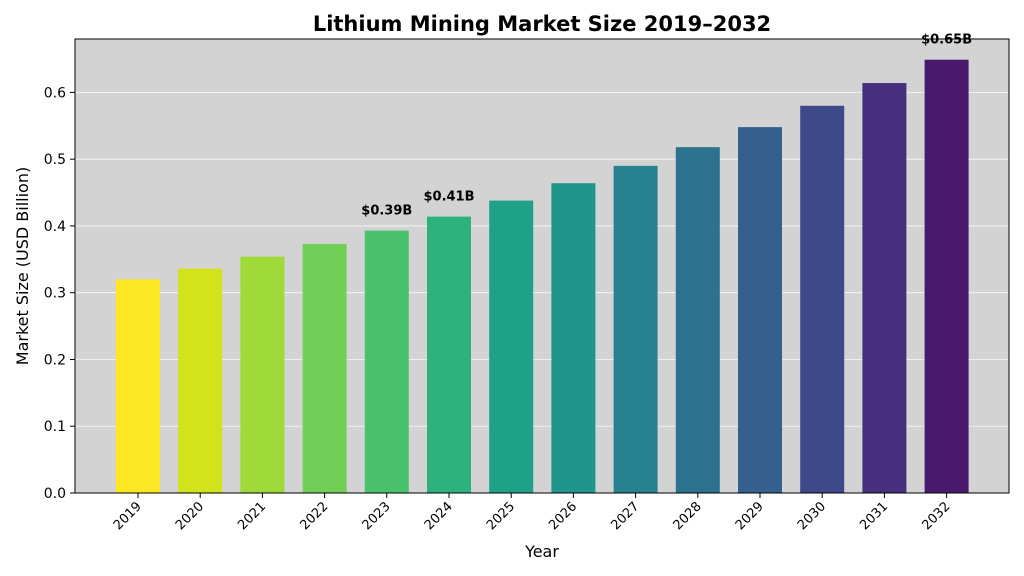 This screenshot has height=576, width=1024. Describe the element at coordinates (688, 516) in the screenshot. I see `x-tick-label: 2028` at that location.